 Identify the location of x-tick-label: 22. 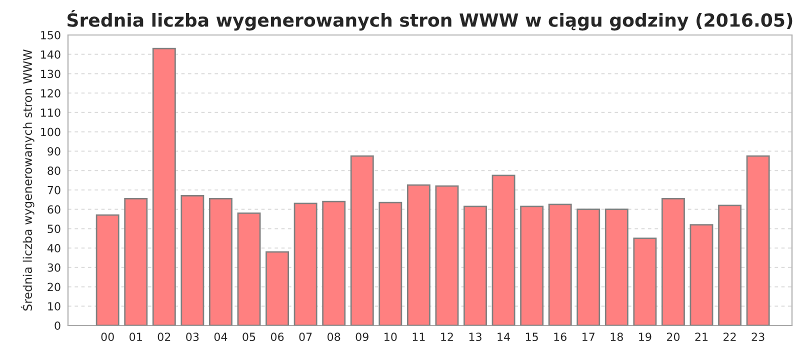
(730, 336).